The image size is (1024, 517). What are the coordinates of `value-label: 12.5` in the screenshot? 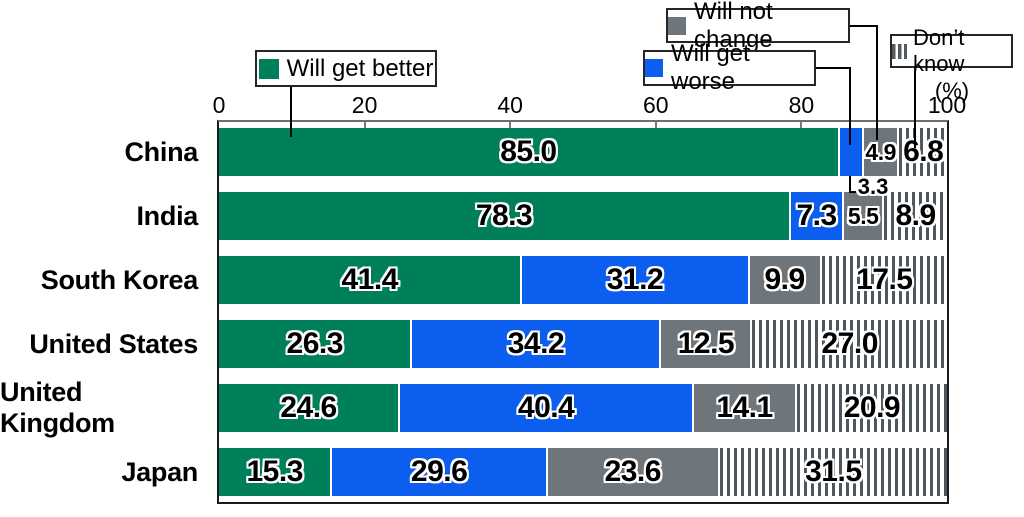 It's located at (706, 343).